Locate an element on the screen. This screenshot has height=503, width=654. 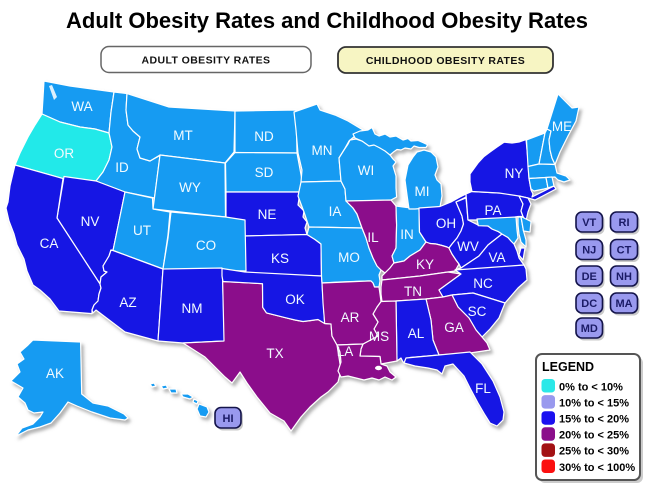
svg-text: NM is located at coordinates (192, 308).